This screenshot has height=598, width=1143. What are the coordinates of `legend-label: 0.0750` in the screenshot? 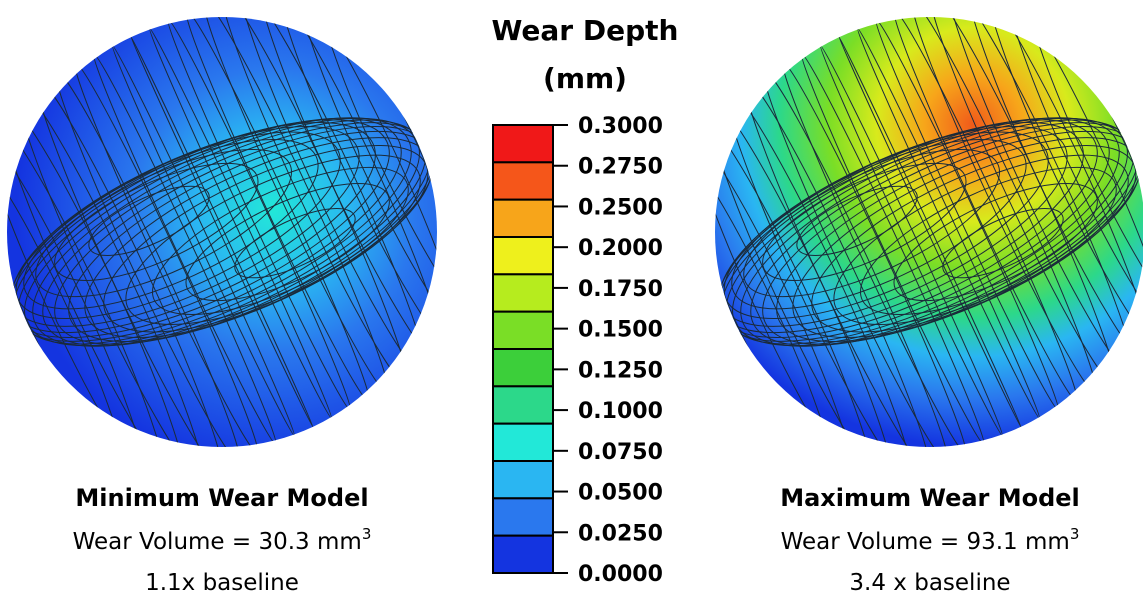 It's located at (620, 452).